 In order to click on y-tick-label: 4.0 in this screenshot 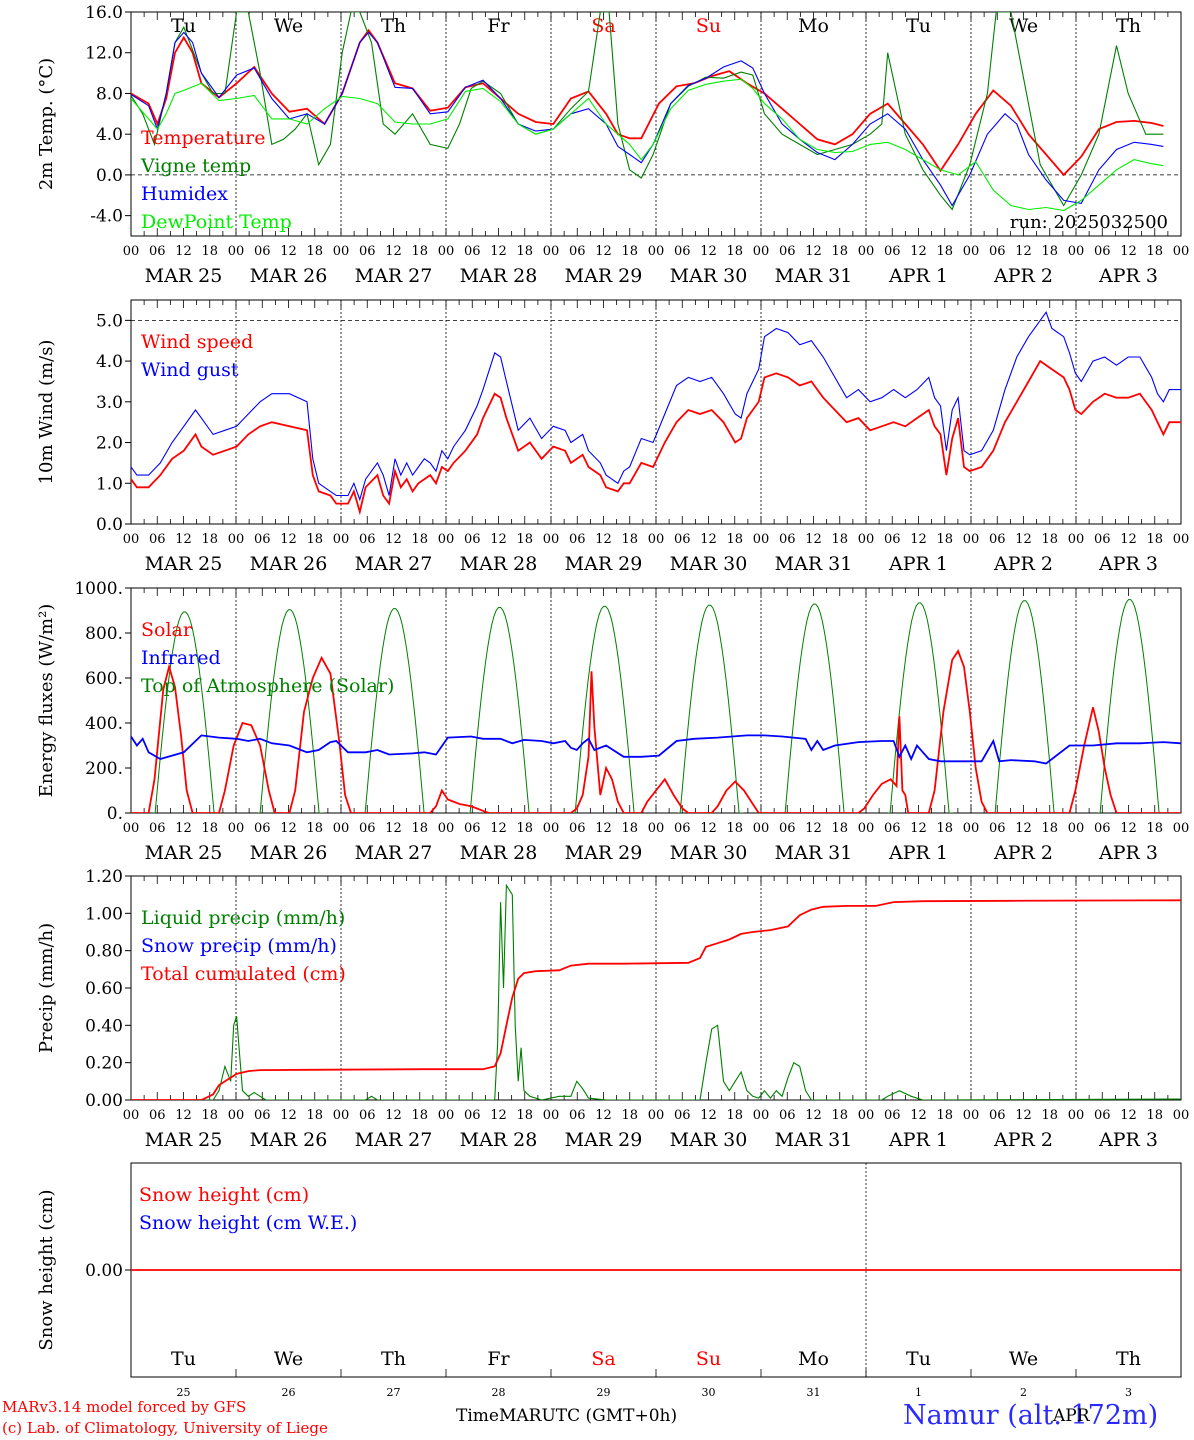, I will do `click(109, 135)`.